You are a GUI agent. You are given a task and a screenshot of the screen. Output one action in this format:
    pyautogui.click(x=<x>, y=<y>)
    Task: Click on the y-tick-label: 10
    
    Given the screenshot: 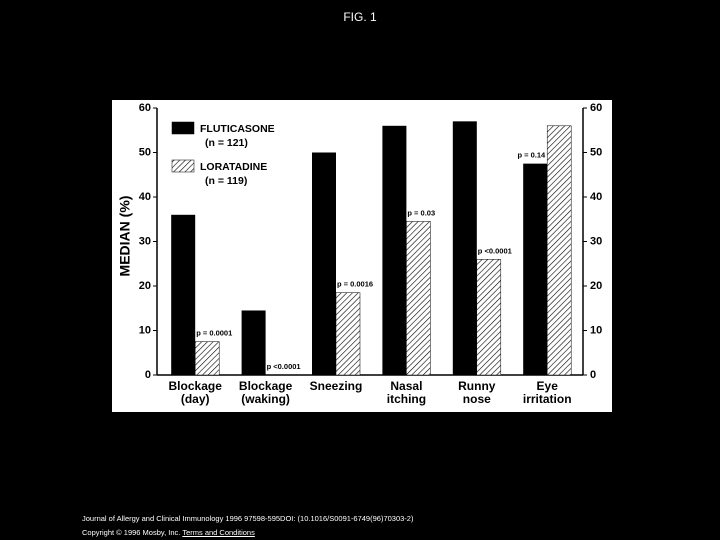 What is the action you would take?
    pyautogui.click(x=145, y=330)
    